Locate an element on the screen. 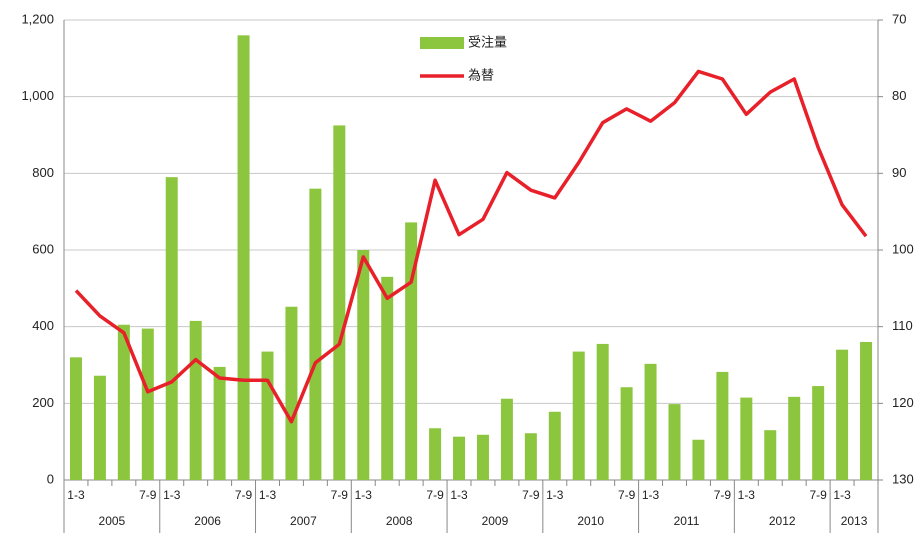 The image size is (918, 533). year-label: 2008 is located at coordinates (399, 521).